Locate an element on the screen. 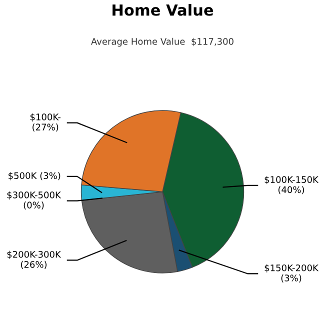 This screenshot has height=325, width=325. text: (0%) is located at coordinates (34, 206).